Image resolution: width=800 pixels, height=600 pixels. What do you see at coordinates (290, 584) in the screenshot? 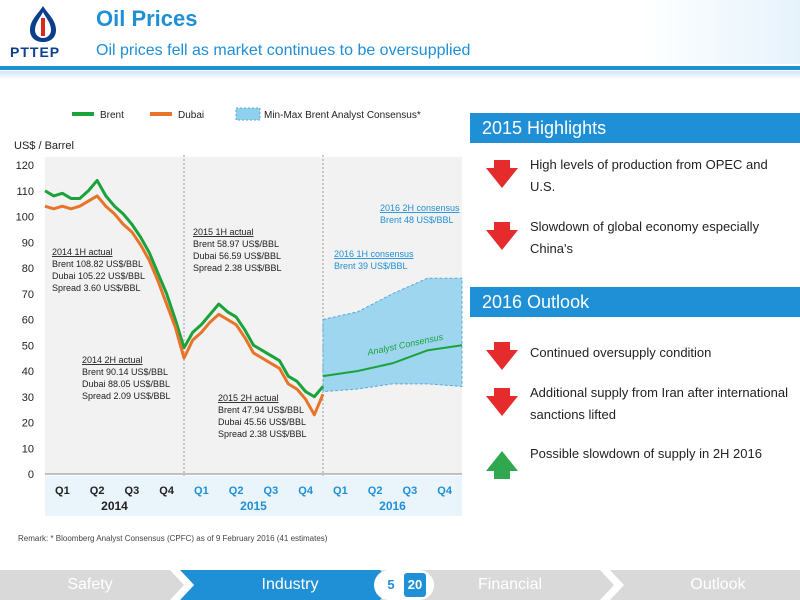
I see `tab-industry: Industry` at bounding box center [290, 584].